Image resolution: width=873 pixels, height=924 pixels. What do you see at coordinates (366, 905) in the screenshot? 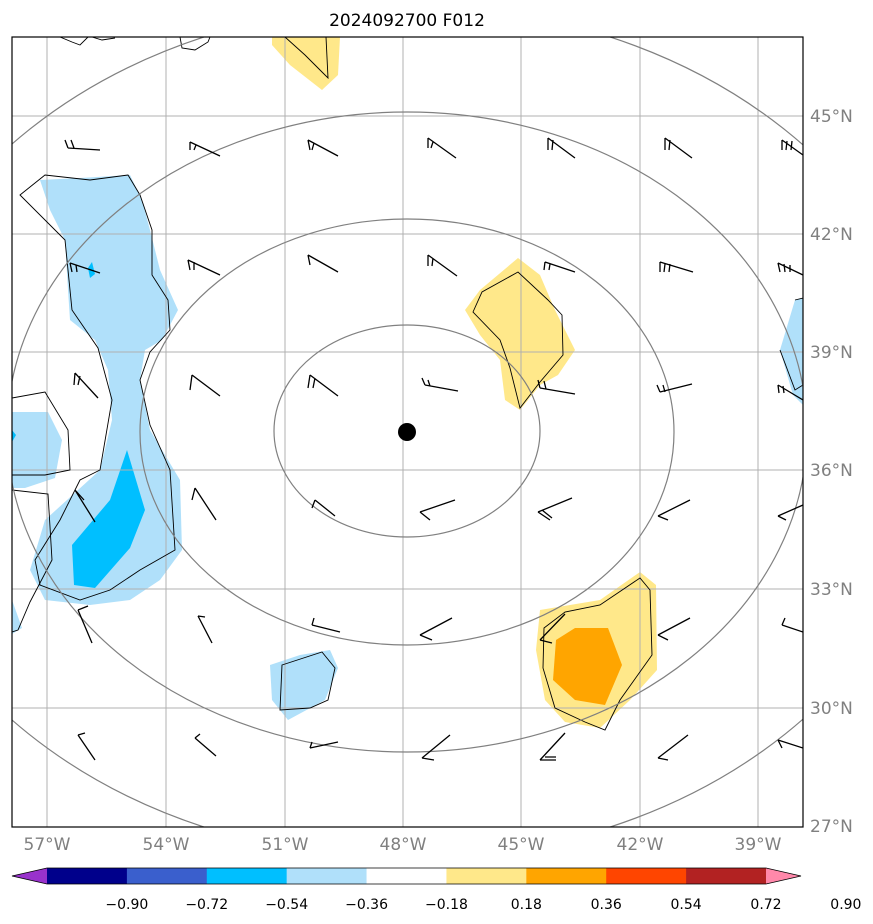
I see `colorbar-tick-label: −0.36` at bounding box center [366, 905].